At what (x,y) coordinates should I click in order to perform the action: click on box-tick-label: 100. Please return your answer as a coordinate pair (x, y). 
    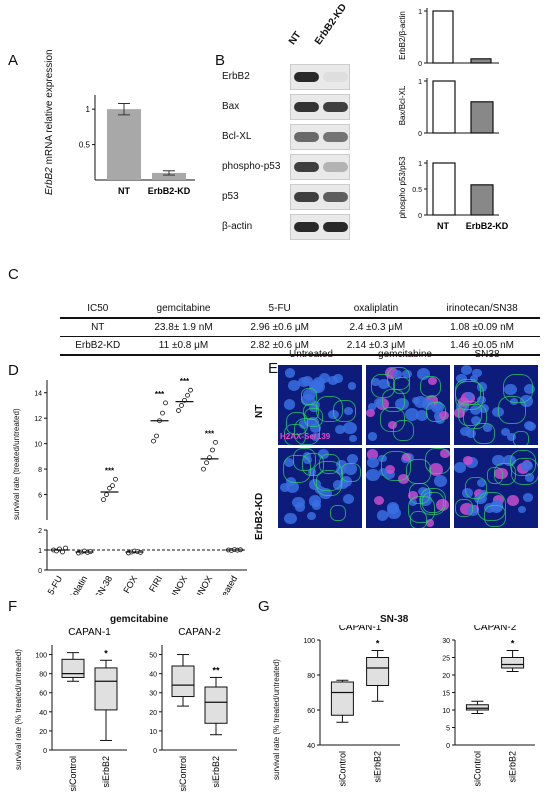
    Looking at the image, I should click on (41, 656).